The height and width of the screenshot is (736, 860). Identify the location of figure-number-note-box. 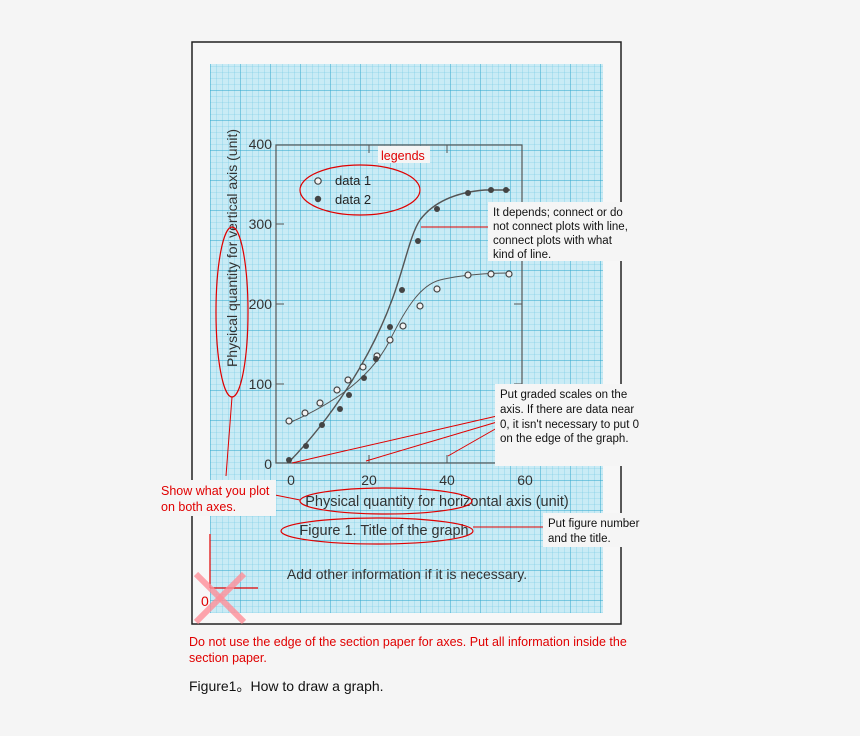
(620, 530).